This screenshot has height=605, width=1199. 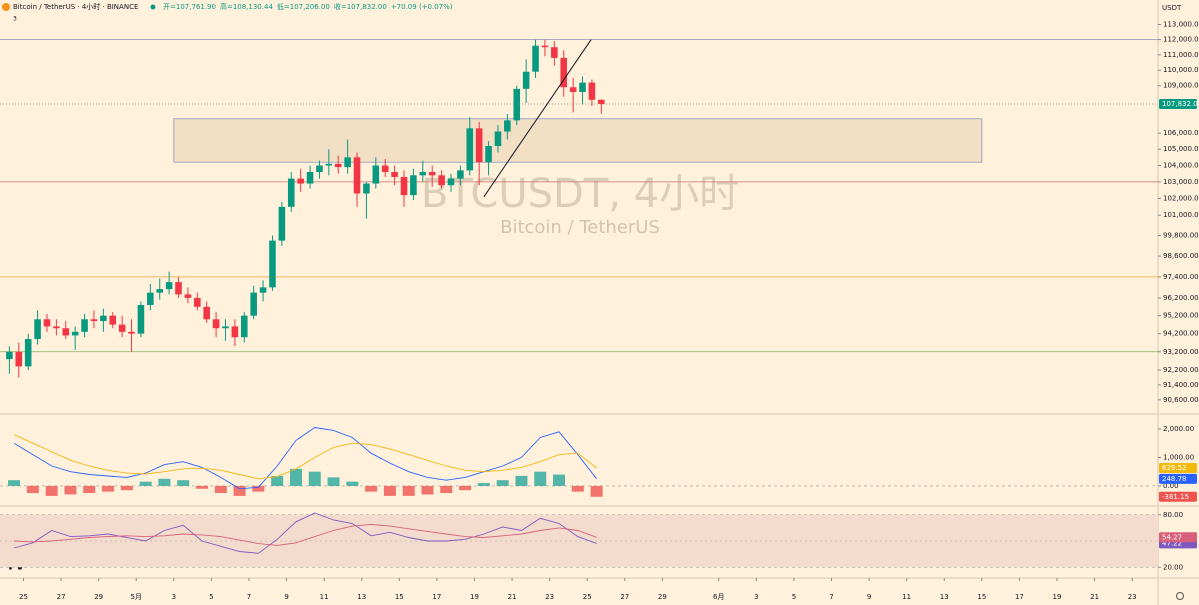 I want to click on x-tick-label: 23, so click(x=549, y=597).